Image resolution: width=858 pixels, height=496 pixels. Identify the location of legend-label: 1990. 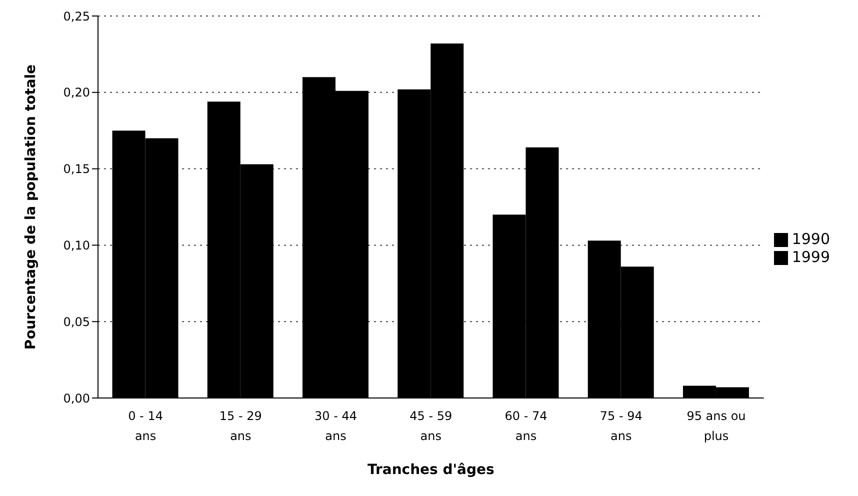
(811, 239).